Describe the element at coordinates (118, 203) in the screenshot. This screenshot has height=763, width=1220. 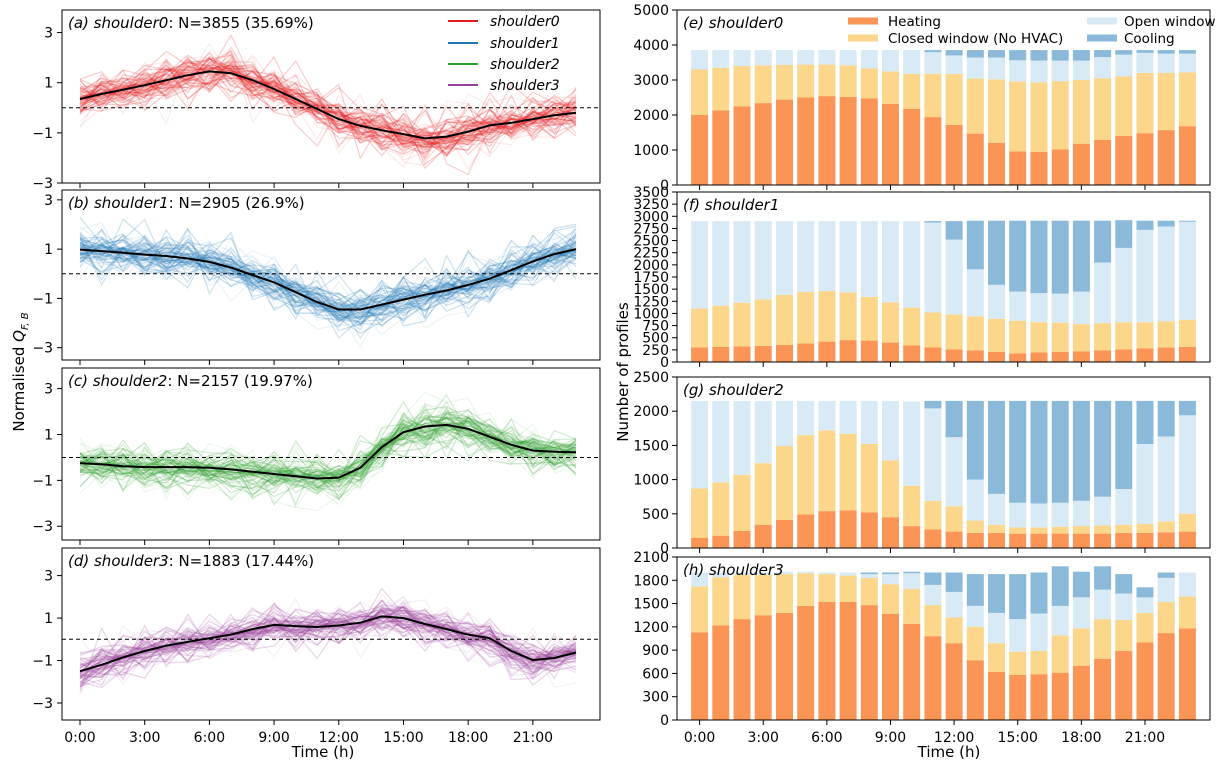
I see `panel-title-label: (b) shoulder1` at that location.